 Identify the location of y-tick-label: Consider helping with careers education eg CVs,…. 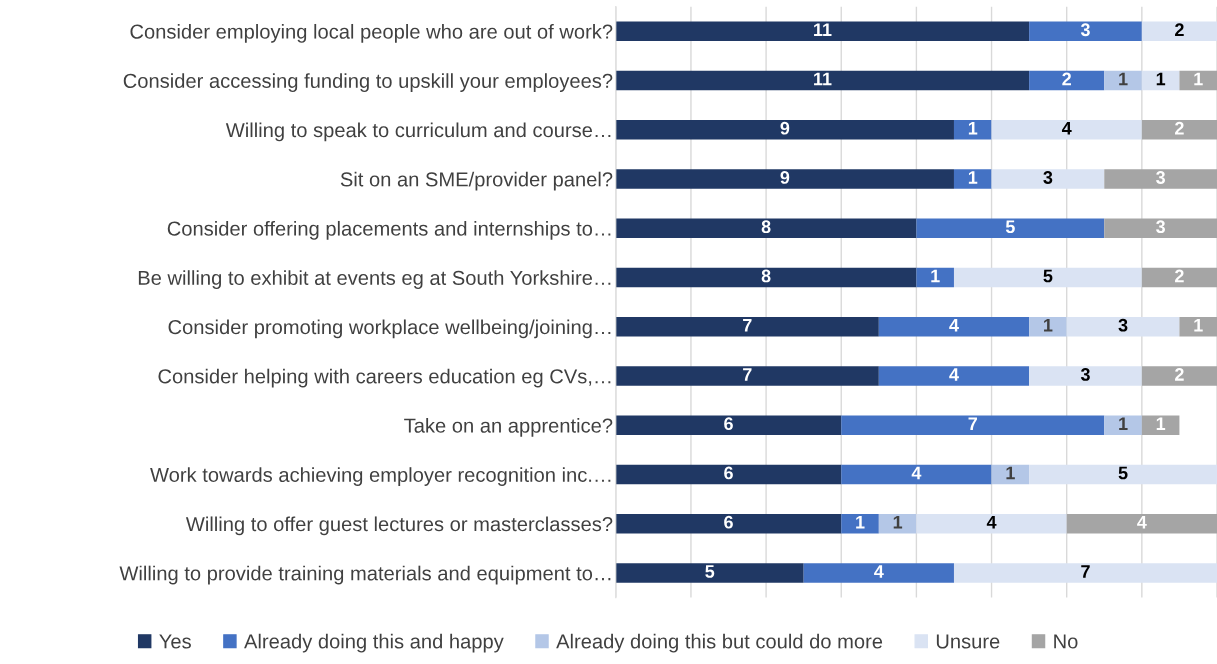
(384, 378).